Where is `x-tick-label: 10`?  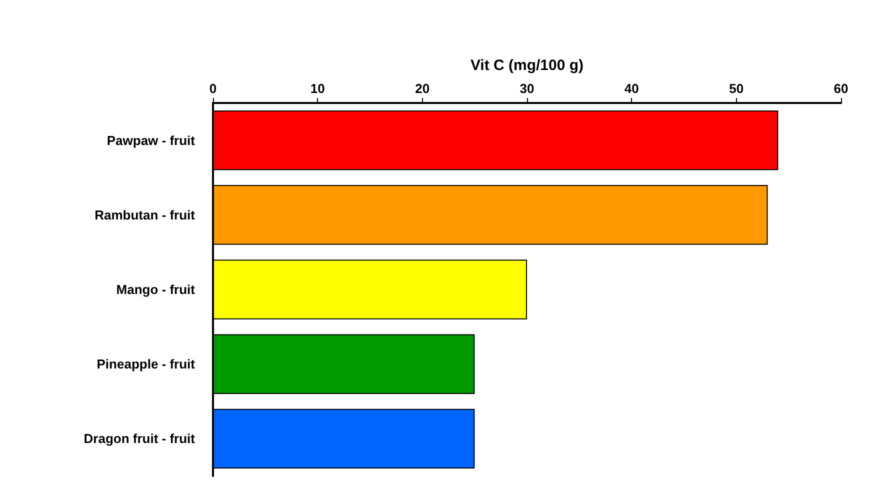
x-tick-label: 10 is located at coordinates (317, 88).